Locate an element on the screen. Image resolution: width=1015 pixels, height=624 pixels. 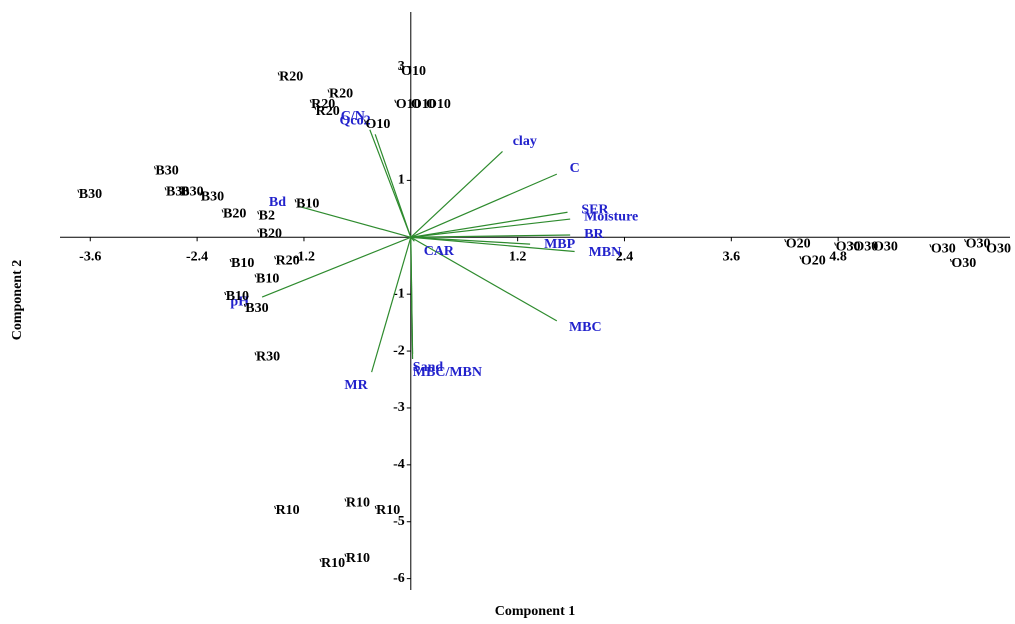
x-tick-label: 1.2 is located at coordinates (518, 257).